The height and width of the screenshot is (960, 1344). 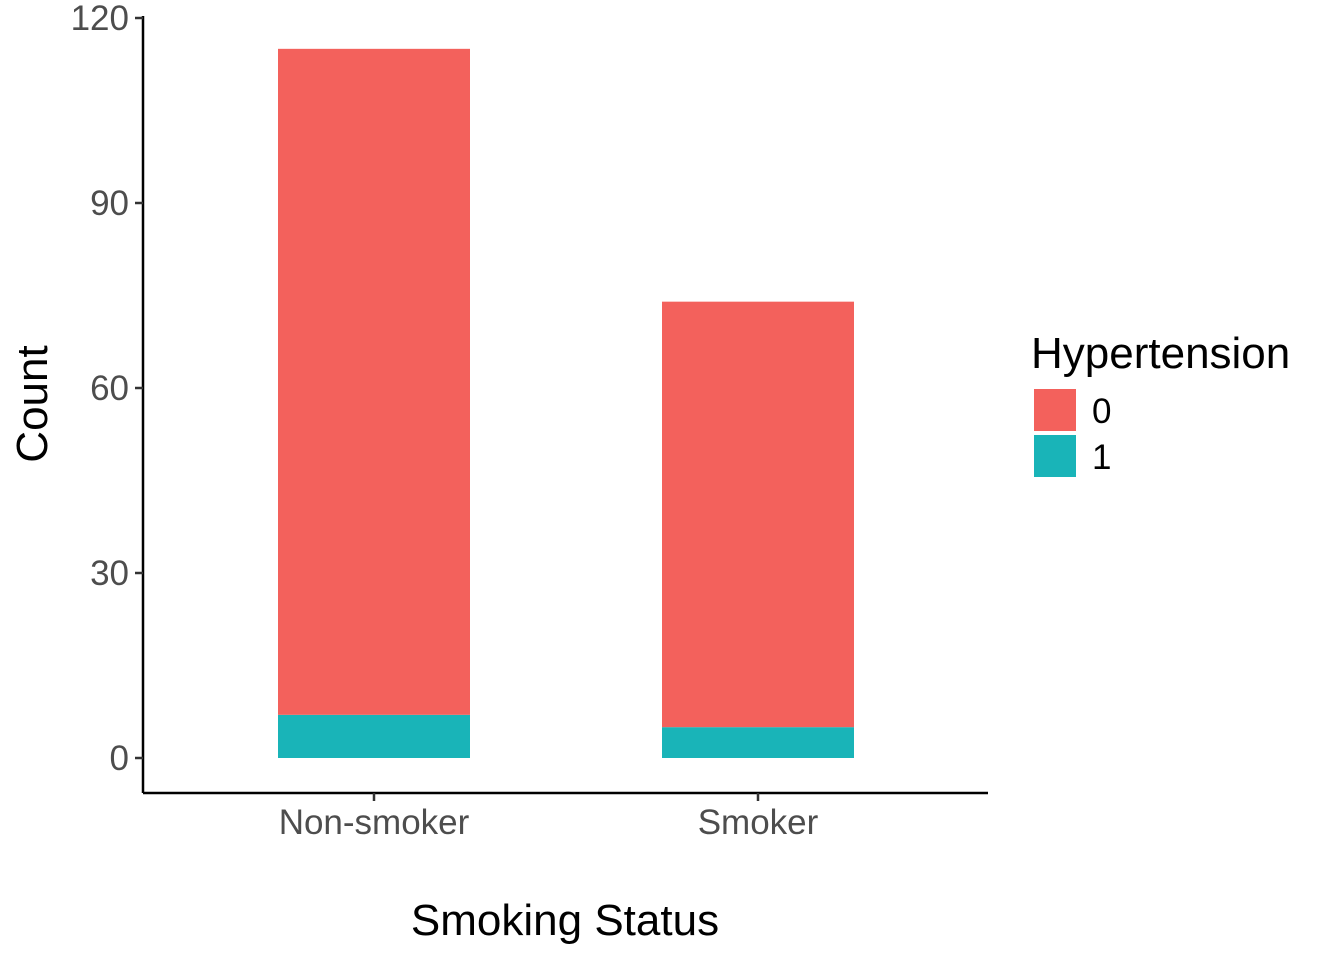 I want to click on legend-title: Hypertension, so click(x=1160, y=353).